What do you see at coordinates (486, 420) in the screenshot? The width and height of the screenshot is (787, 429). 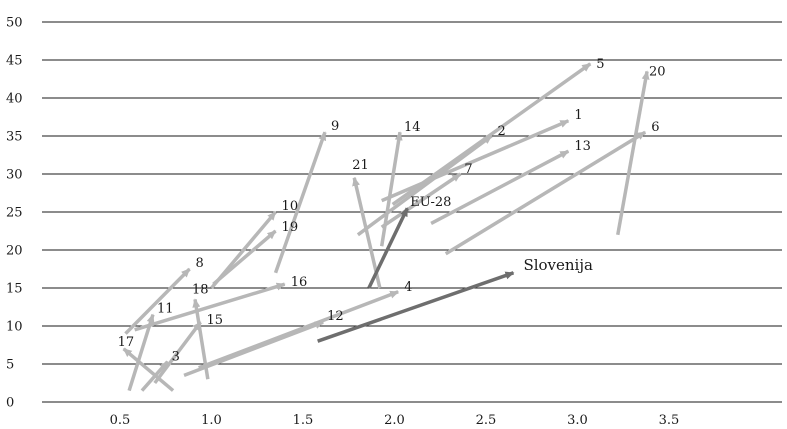 I see `x-tick-label: 2.5` at bounding box center [486, 420].